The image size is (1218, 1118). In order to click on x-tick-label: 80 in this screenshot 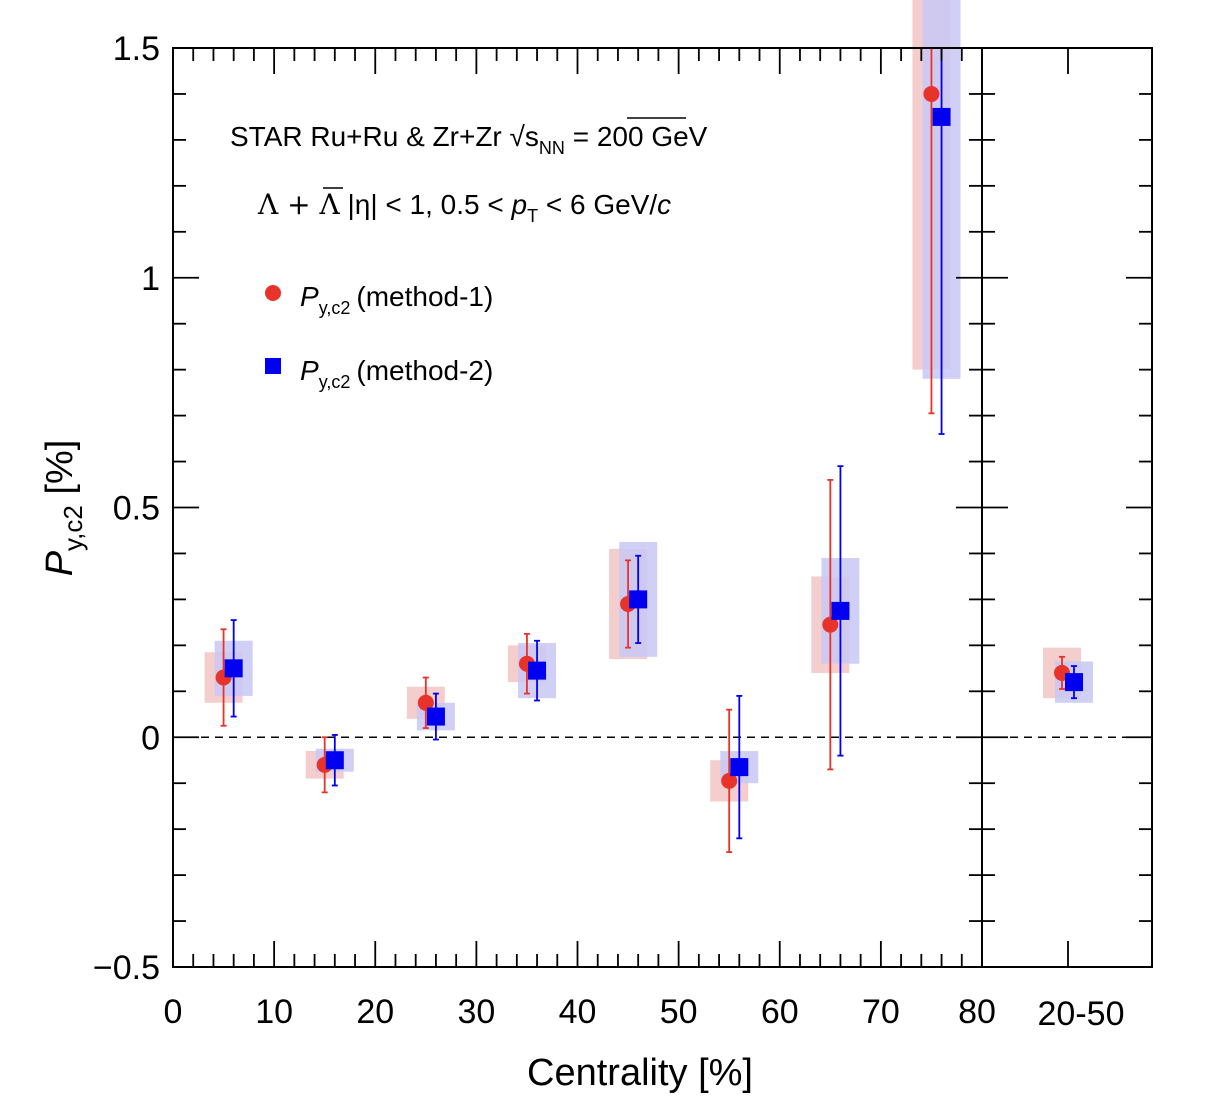, I will do `click(977, 1012)`.